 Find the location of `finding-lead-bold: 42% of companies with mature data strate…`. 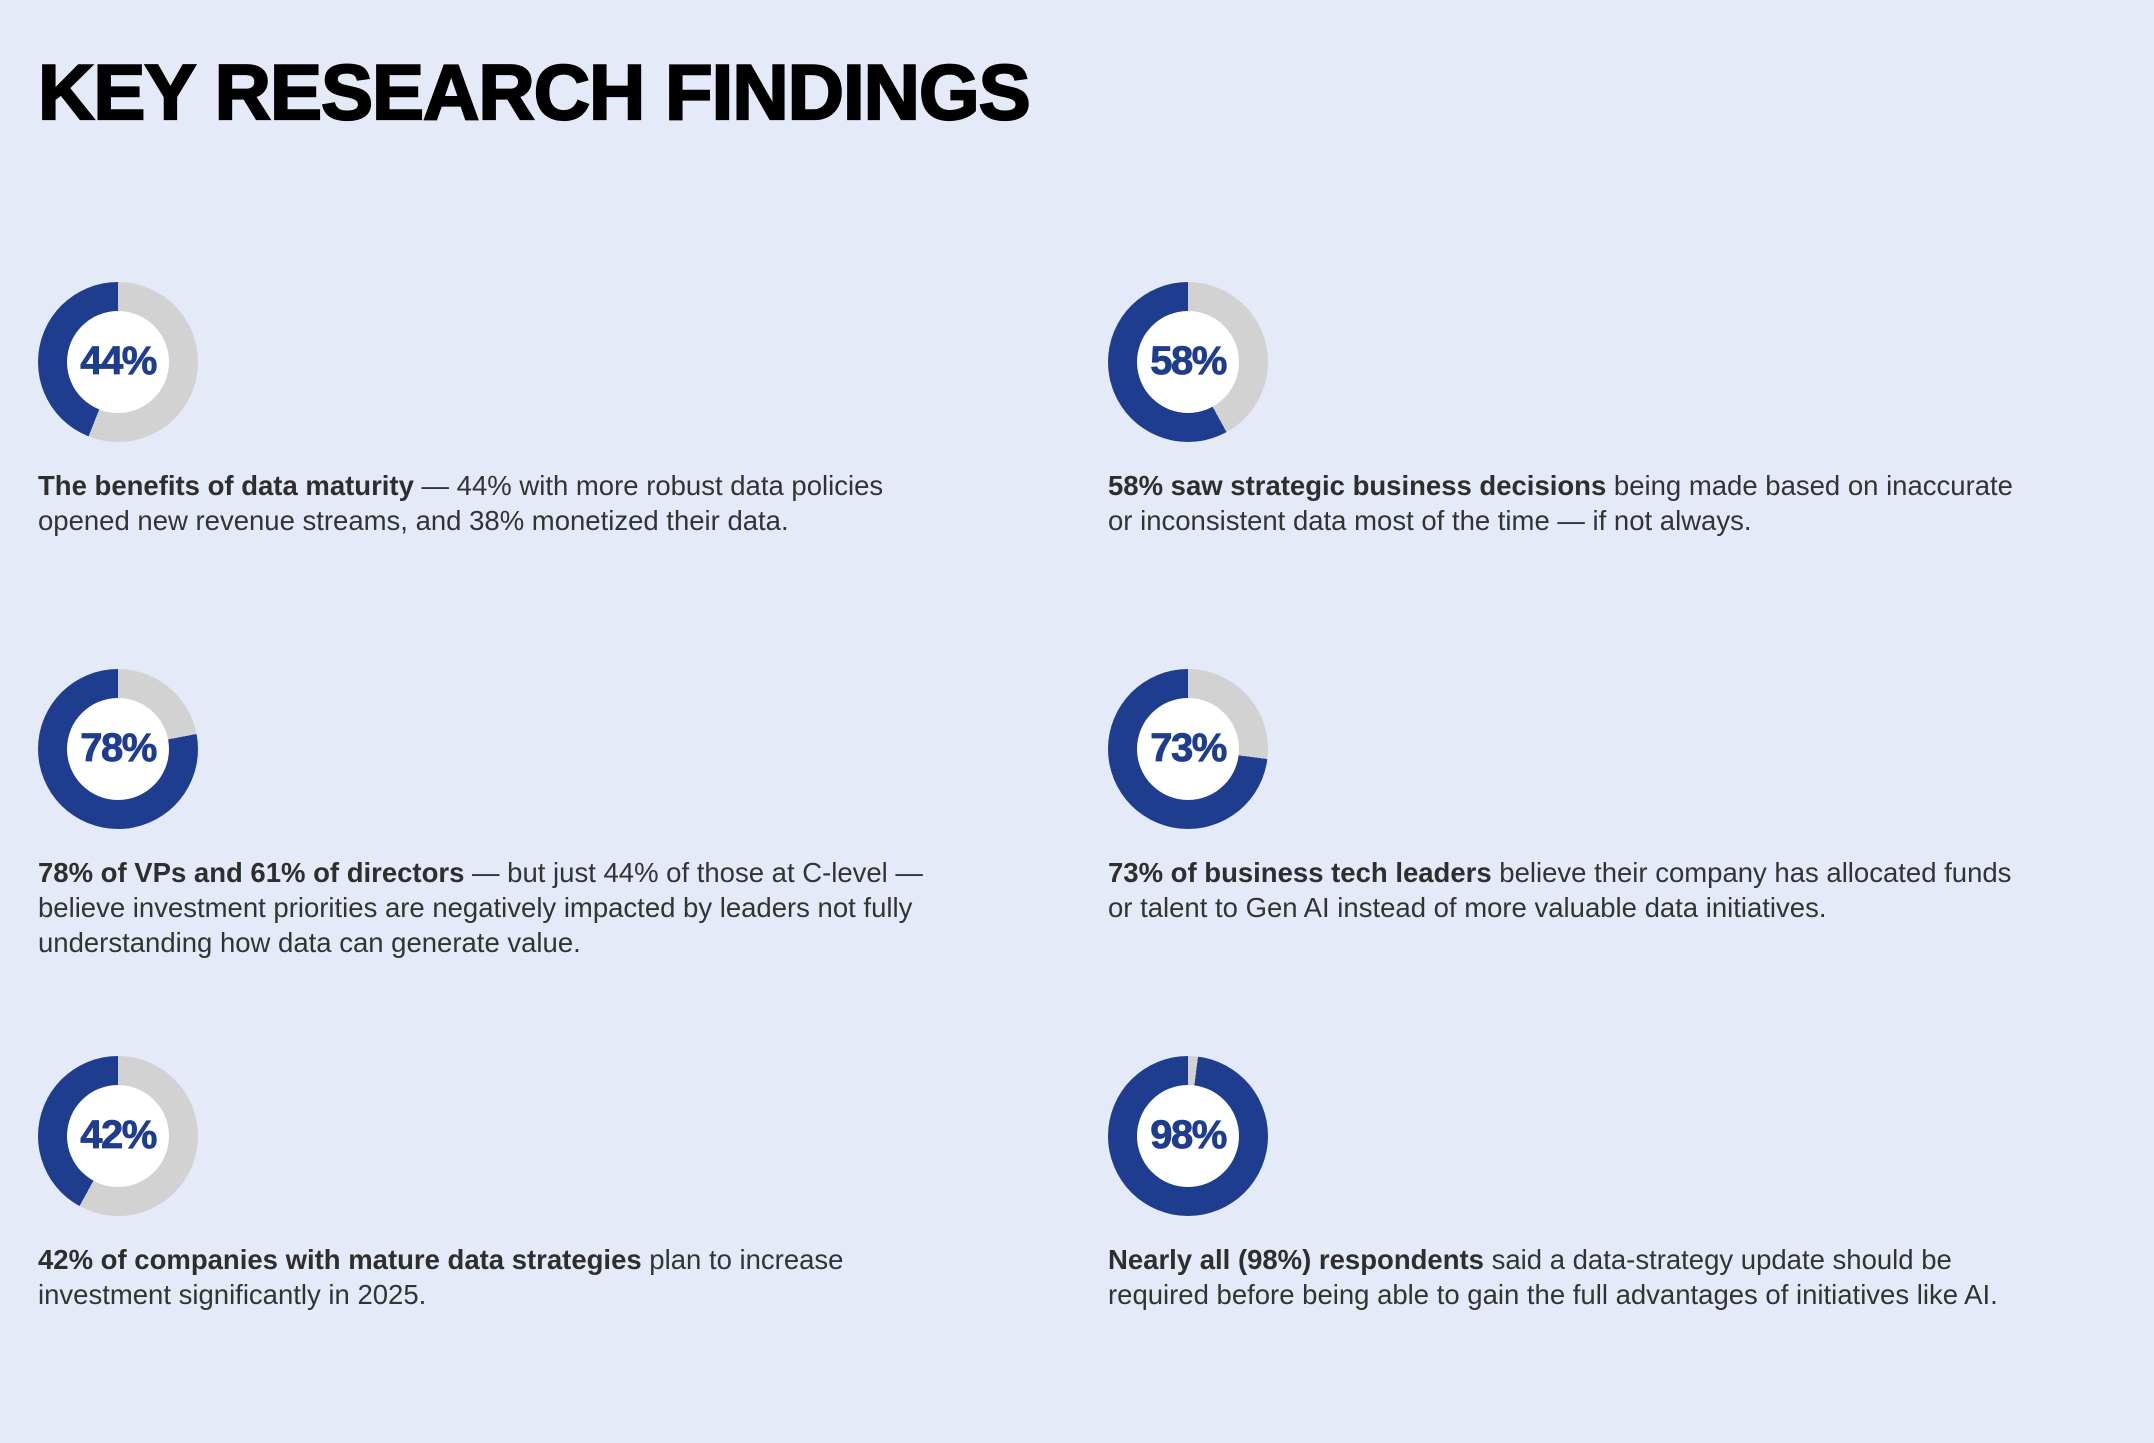

finding-lead-bold: 42% of companies with mature data strate… is located at coordinates (340, 1259).